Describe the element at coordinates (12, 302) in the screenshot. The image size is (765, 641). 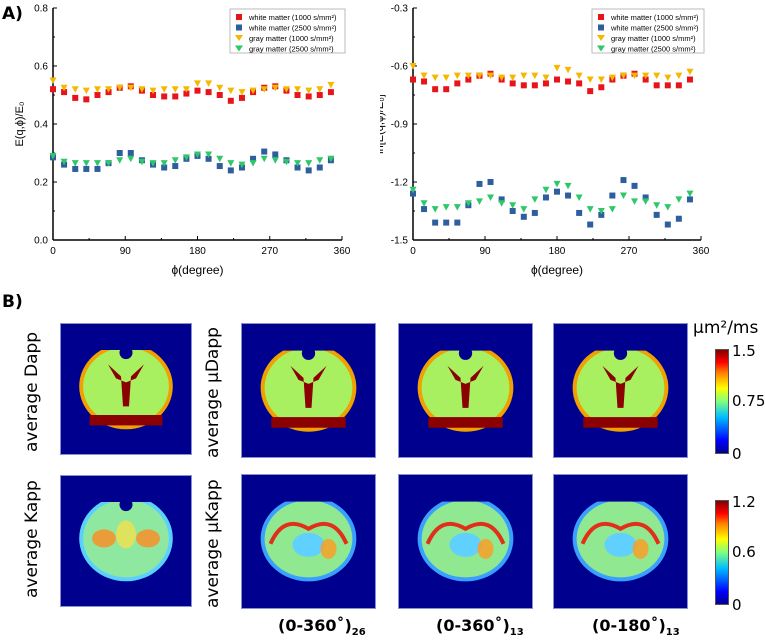
I see `panel-b-label: B)` at that location.